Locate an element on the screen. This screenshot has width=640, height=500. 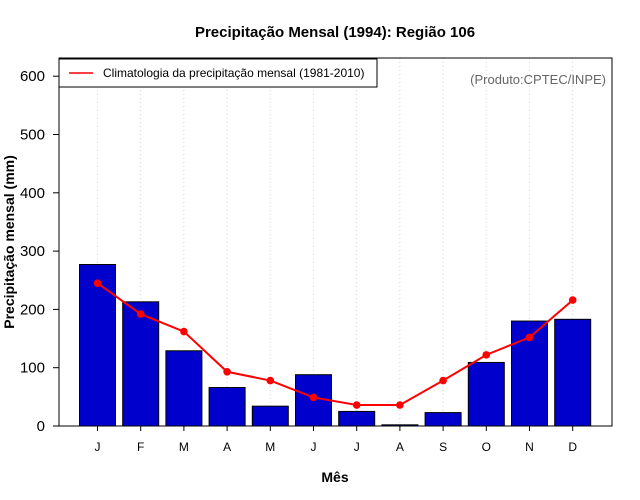
x-tick-label-9: O is located at coordinates (486, 447).